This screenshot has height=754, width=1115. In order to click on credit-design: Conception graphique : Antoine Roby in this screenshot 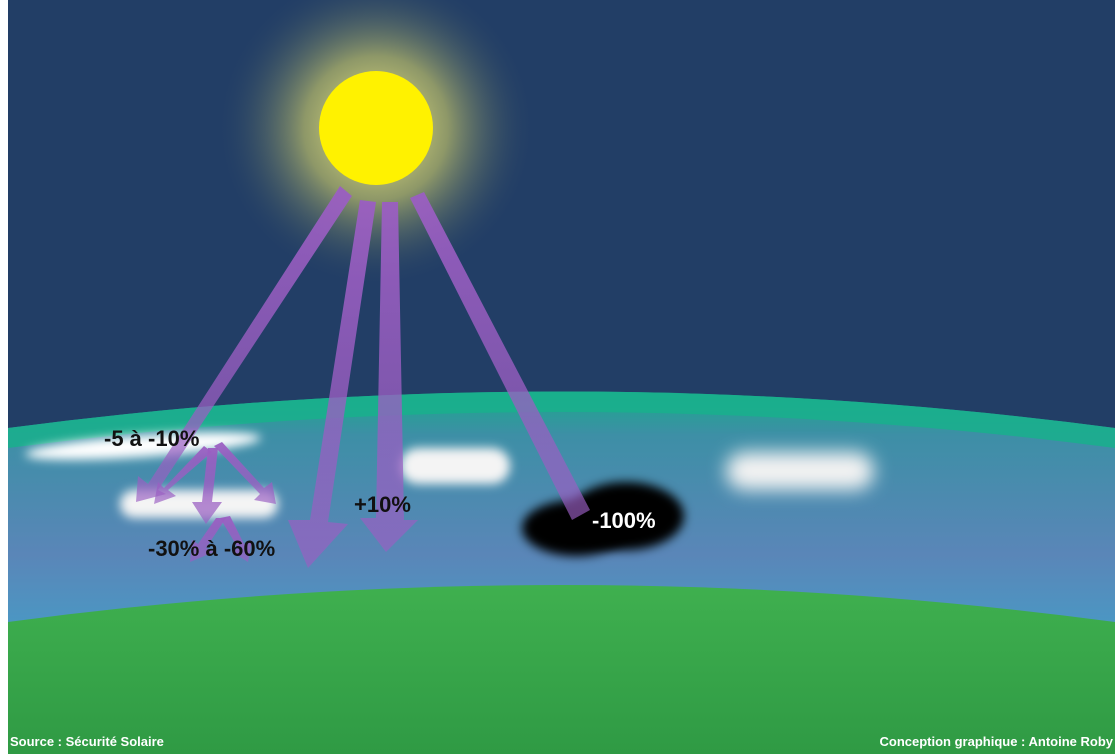, I will do `click(996, 741)`.